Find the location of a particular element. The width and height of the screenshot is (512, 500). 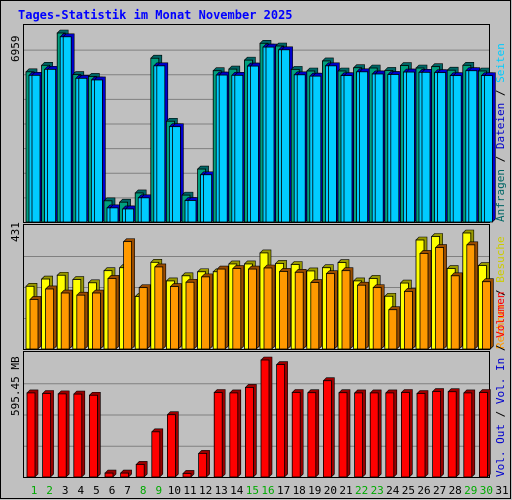

day-label: 24 is located at coordinates (393, 490).